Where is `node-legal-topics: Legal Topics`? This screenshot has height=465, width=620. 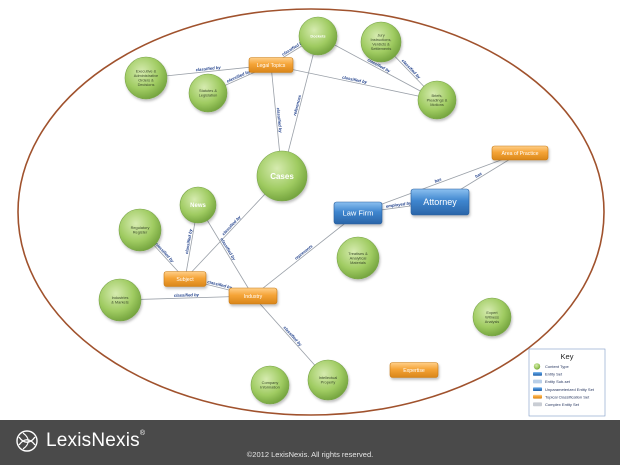
node-legal-topics: Legal Topics is located at coordinates (271, 65).